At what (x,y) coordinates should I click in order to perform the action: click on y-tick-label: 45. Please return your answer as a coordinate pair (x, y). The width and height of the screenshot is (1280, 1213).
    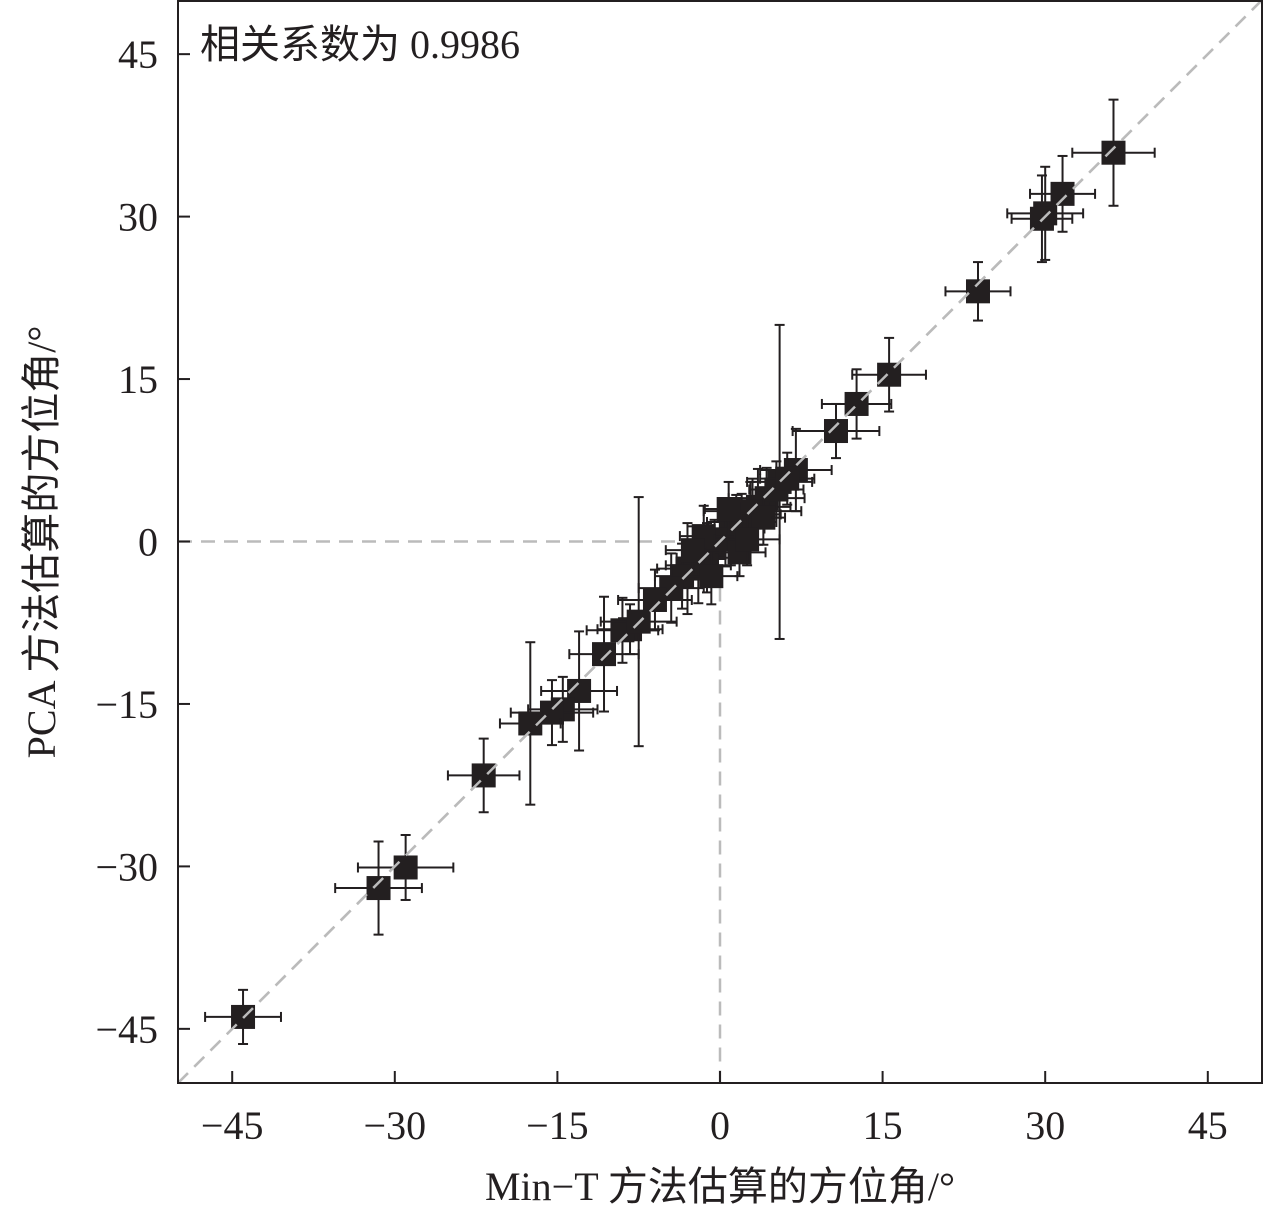
    Looking at the image, I should click on (138, 54).